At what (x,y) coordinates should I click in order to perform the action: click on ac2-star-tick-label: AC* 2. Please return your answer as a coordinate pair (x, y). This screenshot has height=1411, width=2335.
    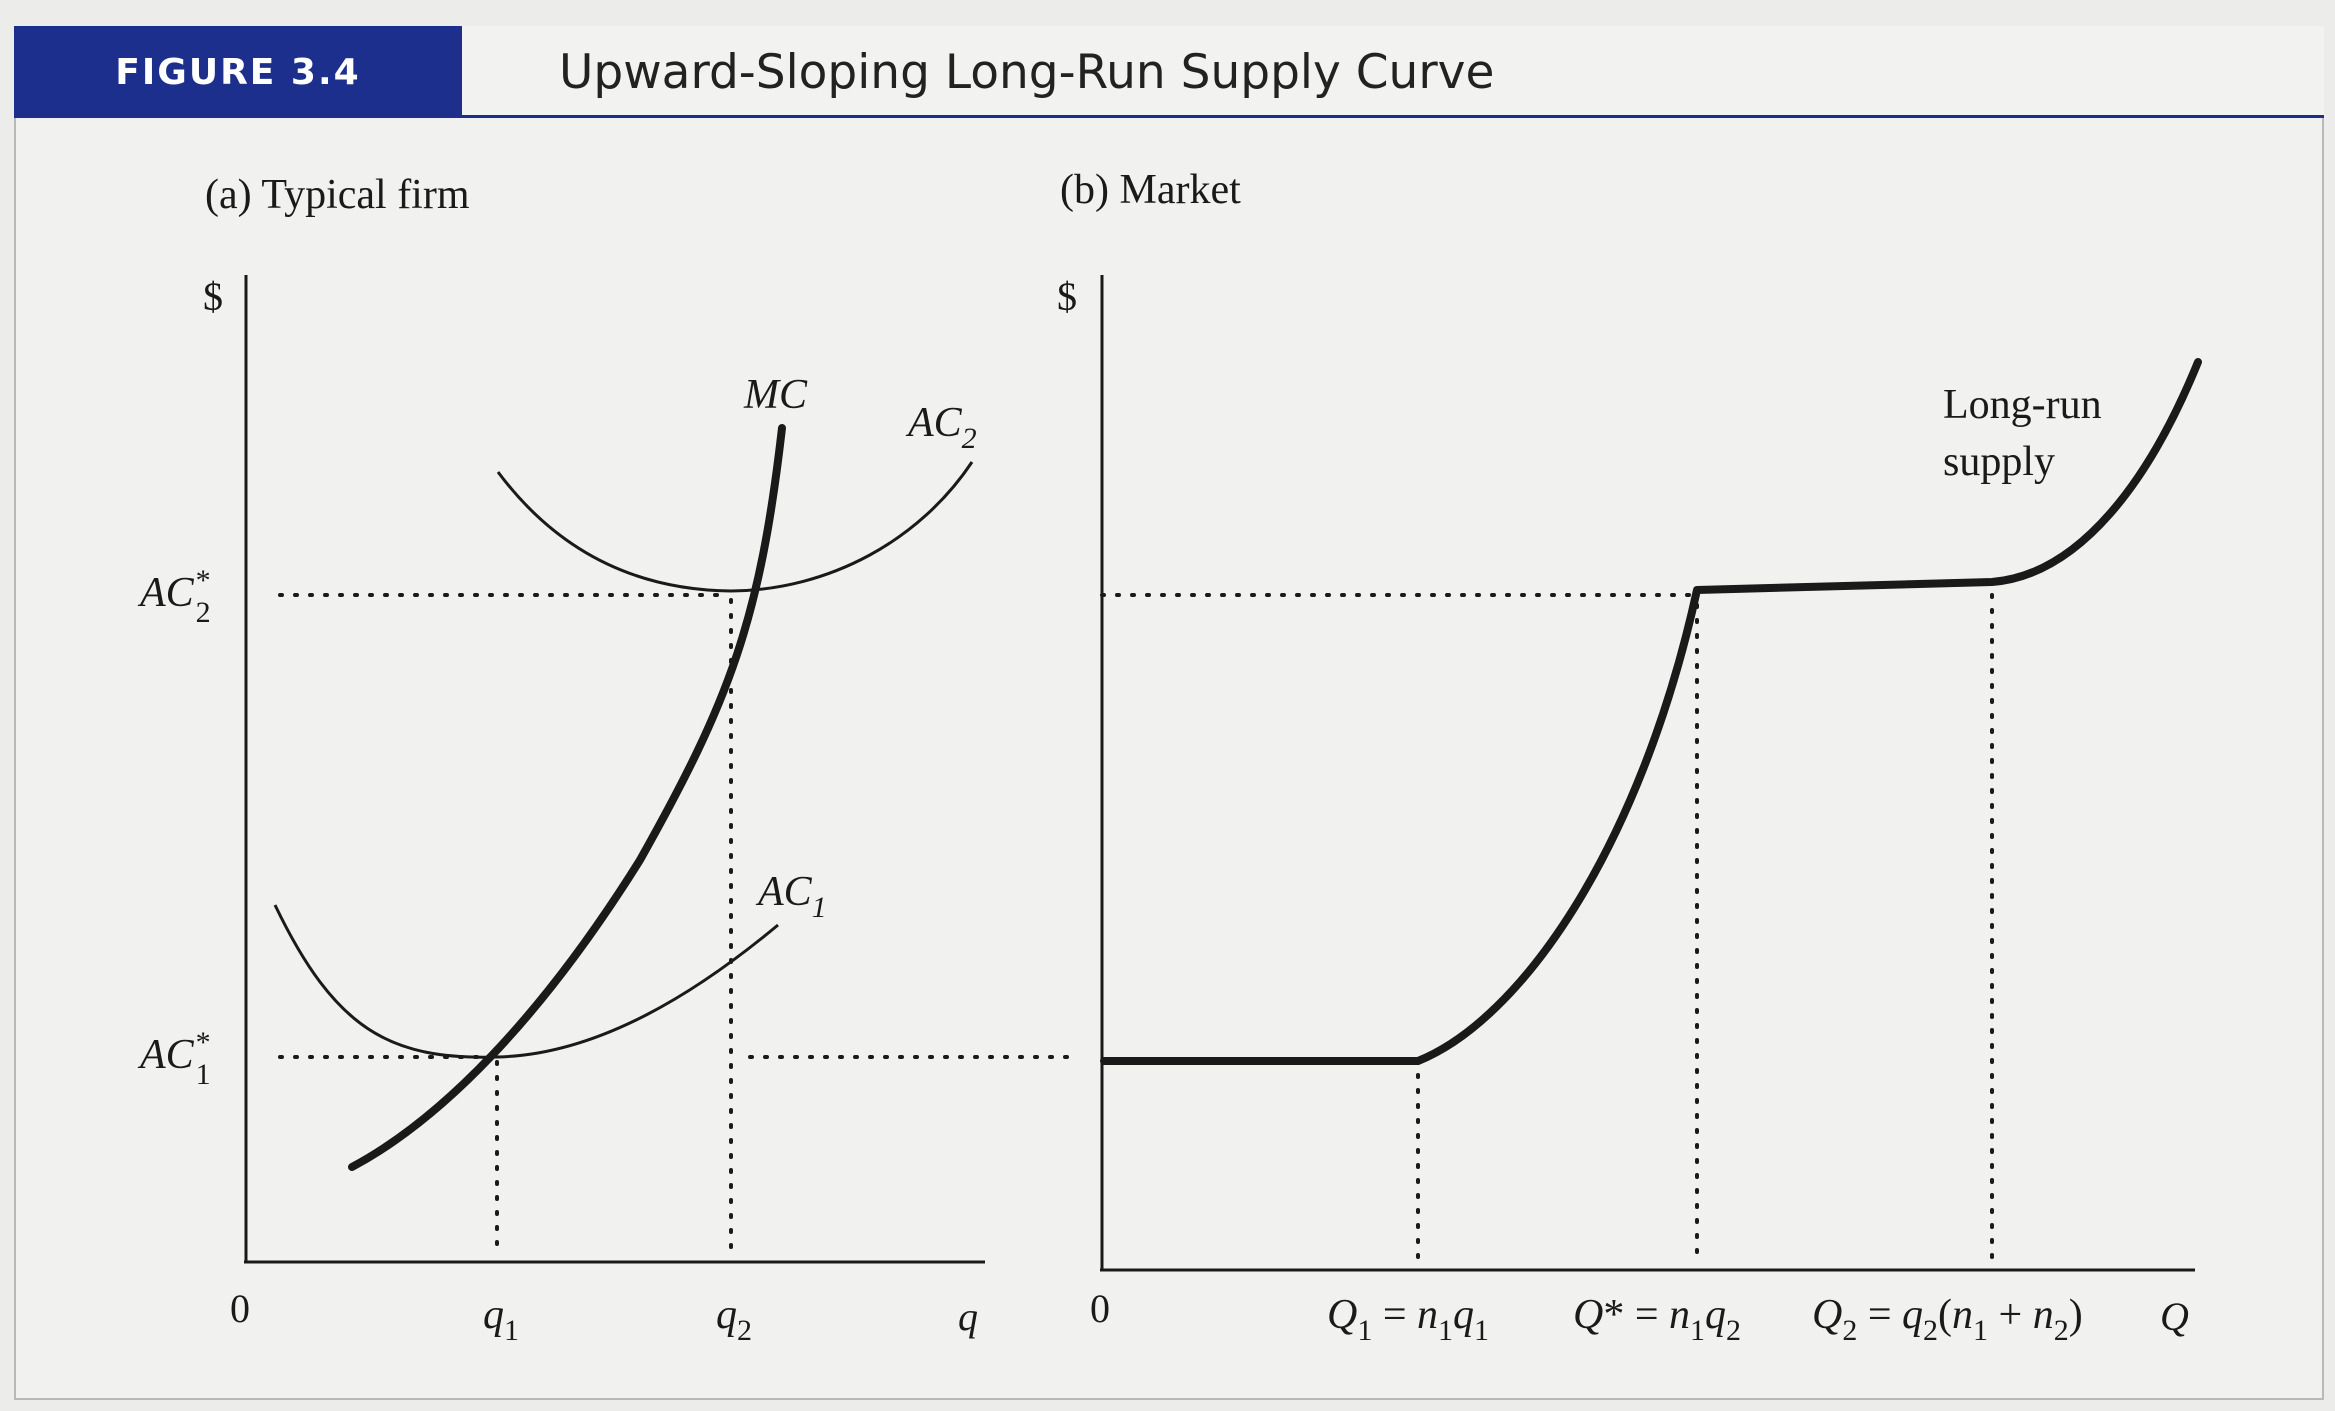
    Looking at the image, I should click on (174, 596).